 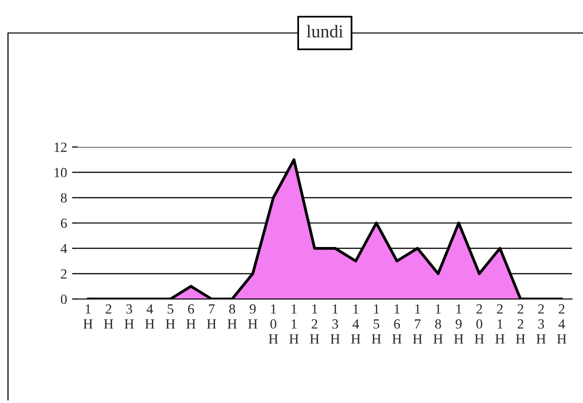 I want to click on x-tick-label: 12H, so click(x=315, y=324).